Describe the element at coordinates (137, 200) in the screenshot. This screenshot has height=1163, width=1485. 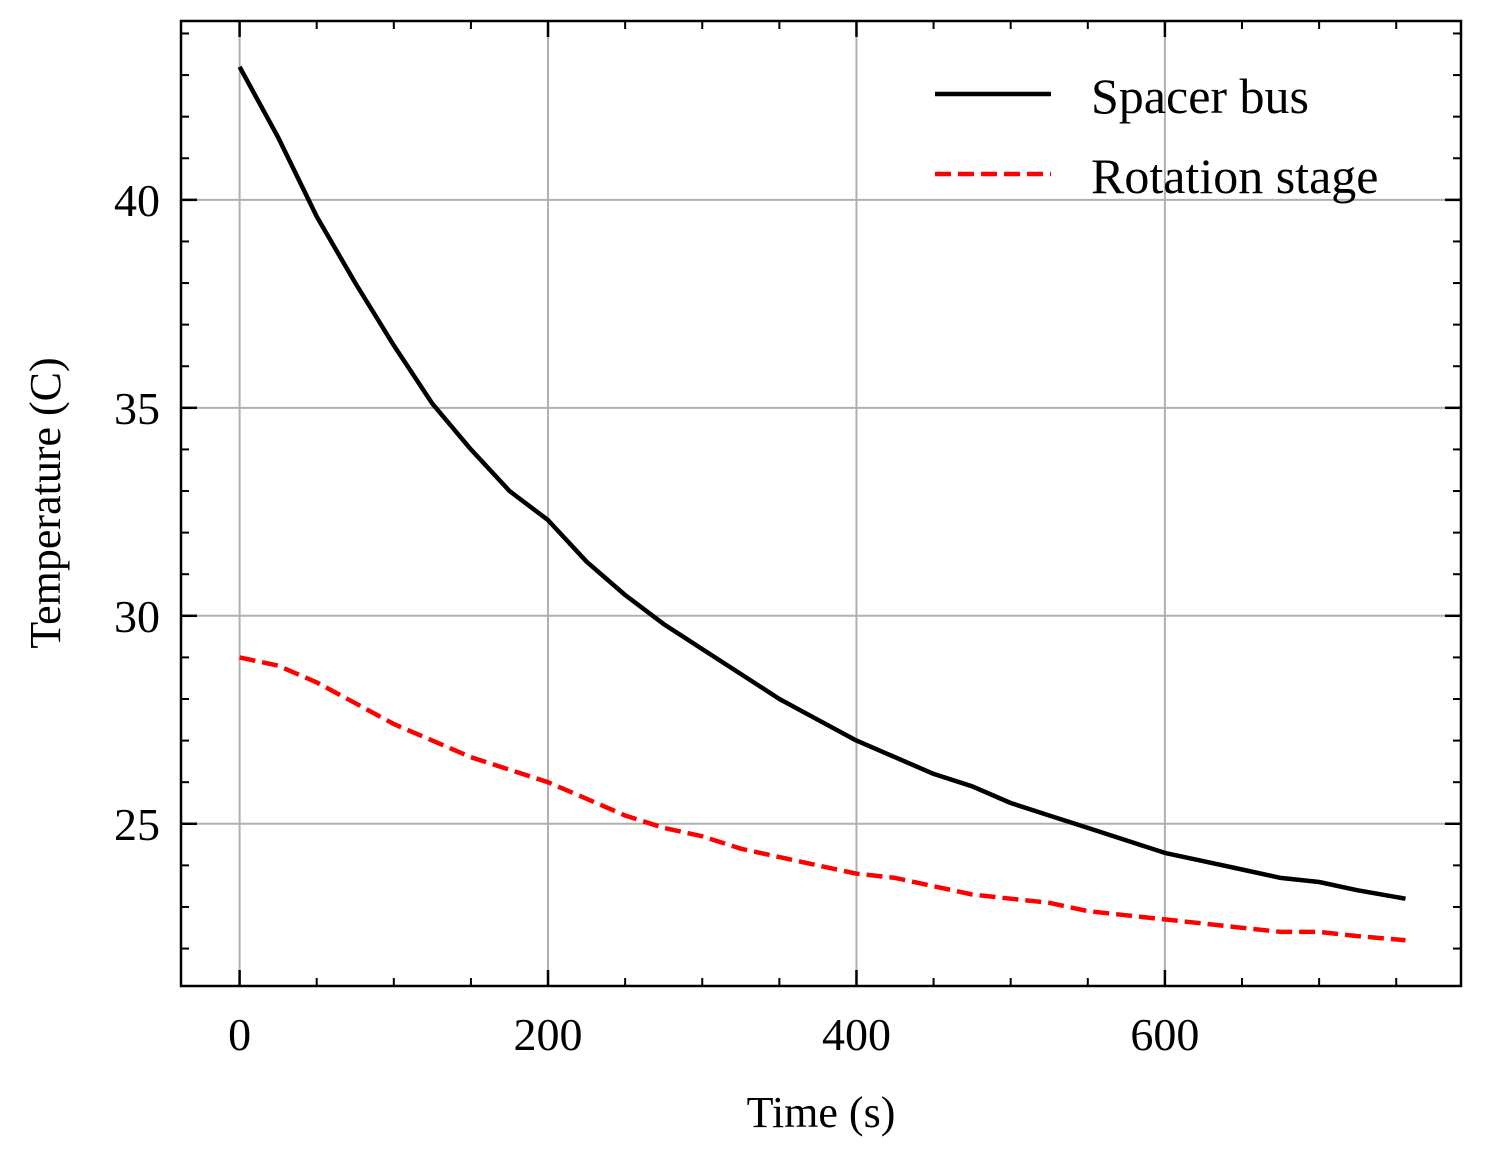
I see `y-tick-label-3: 40` at that location.